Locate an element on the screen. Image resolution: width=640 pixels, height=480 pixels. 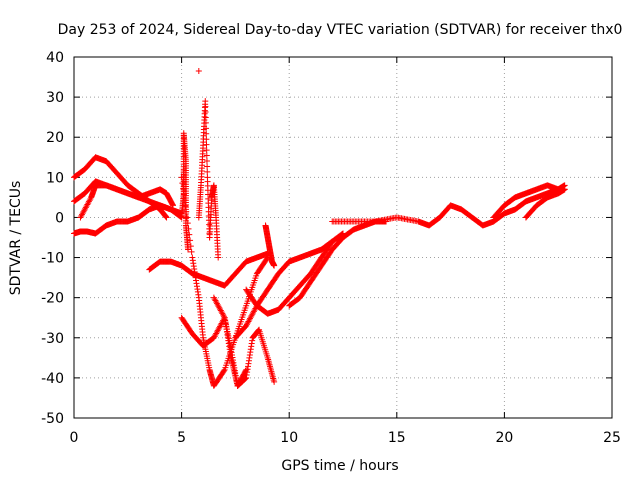
y-tick-label: 40 is located at coordinates (55, 58).